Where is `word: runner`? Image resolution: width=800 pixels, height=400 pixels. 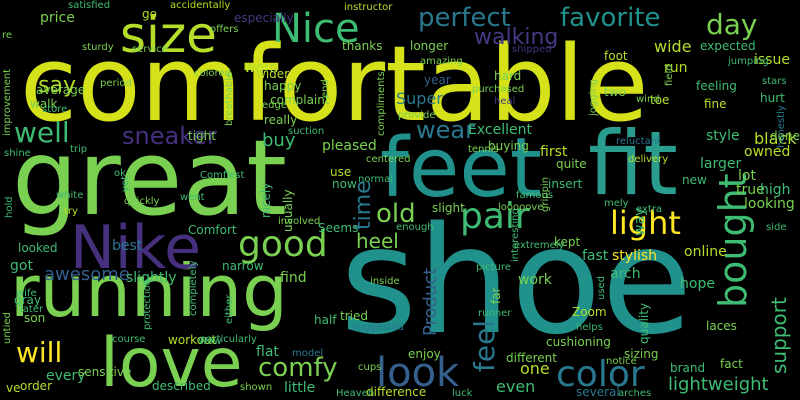 word: runner is located at coordinates (495, 313).